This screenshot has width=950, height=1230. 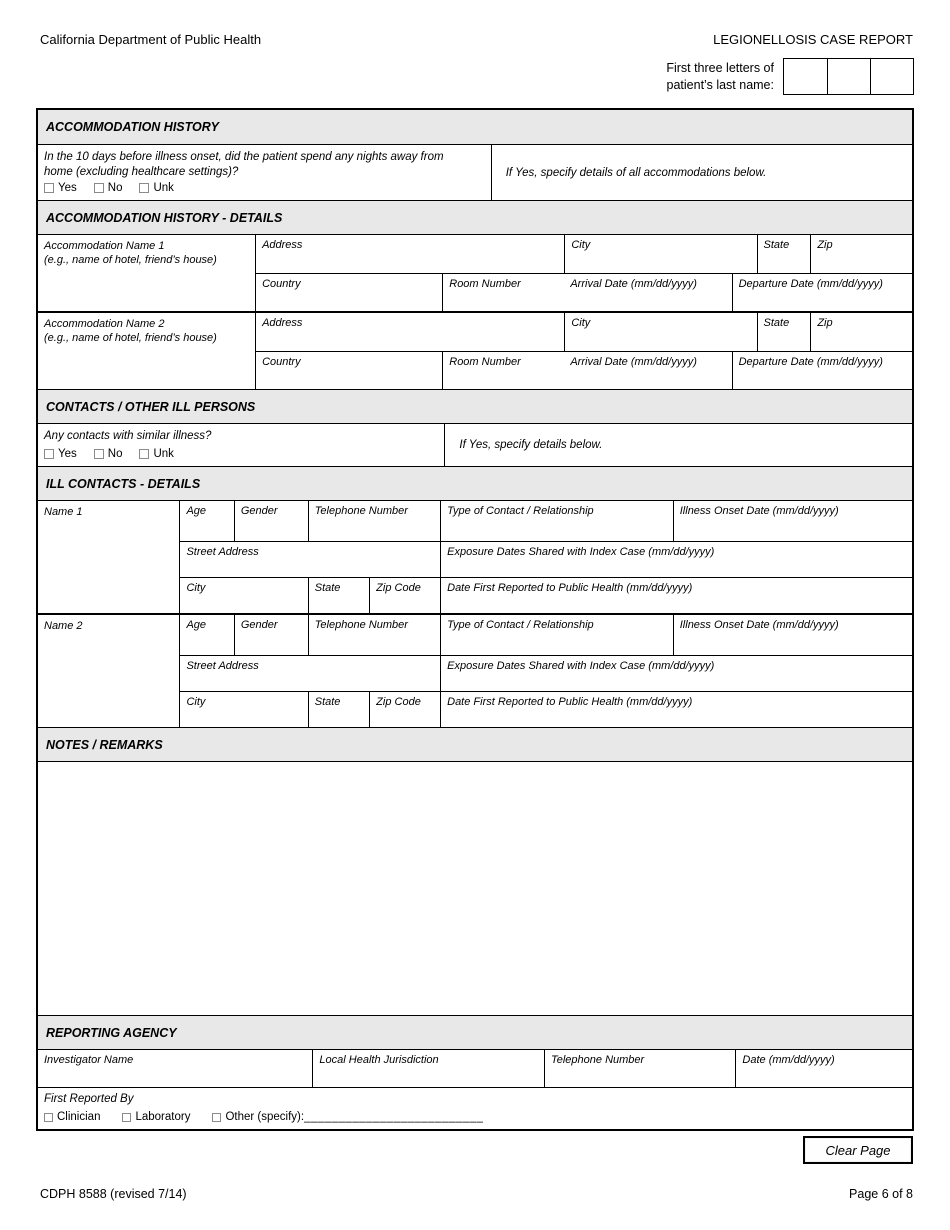 What do you see at coordinates (394, 1117) in the screenshot?
I see `other-specify-line: __________________________` at bounding box center [394, 1117].